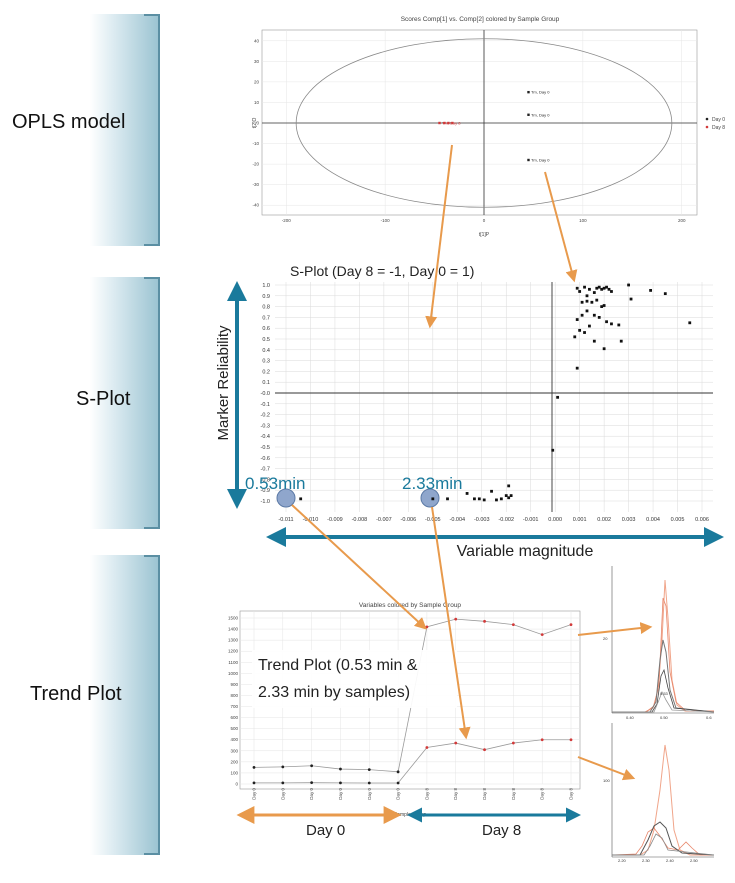  Describe the element at coordinates (670, 860) in the screenshot. I see `thumb-bottom-xtick-2: 2.40` at that location.